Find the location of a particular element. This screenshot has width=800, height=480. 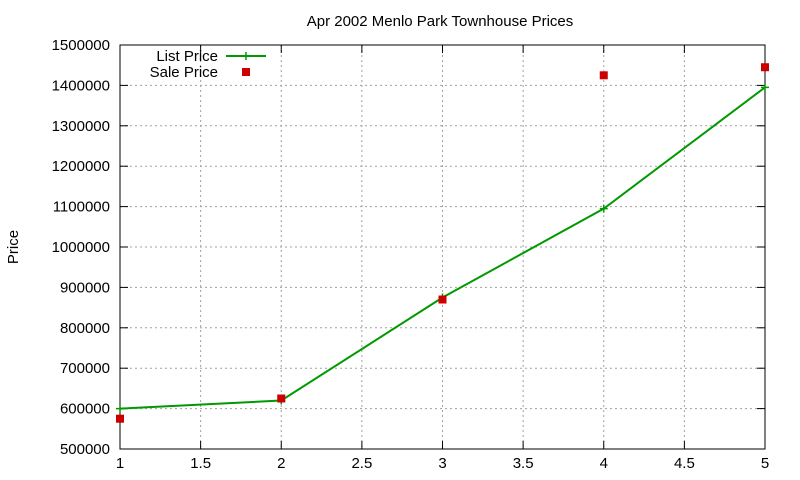

legend: List Price Sale Price is located at coordinates (208, 64).